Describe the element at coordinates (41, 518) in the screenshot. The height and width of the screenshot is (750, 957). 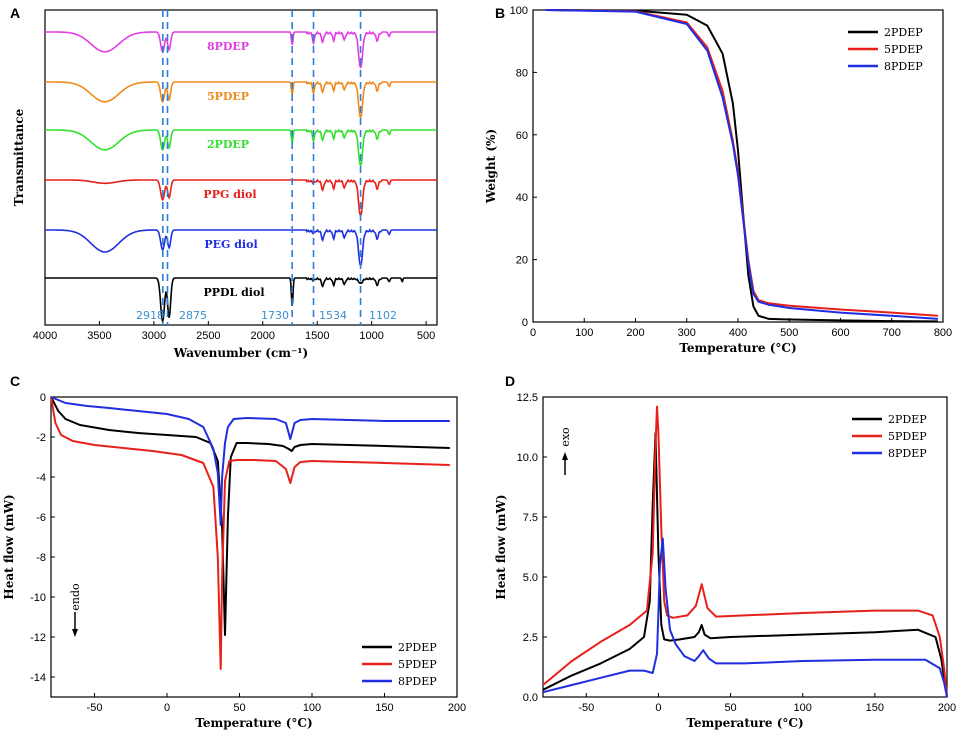
I see `y-tick-label: -6` at that location.